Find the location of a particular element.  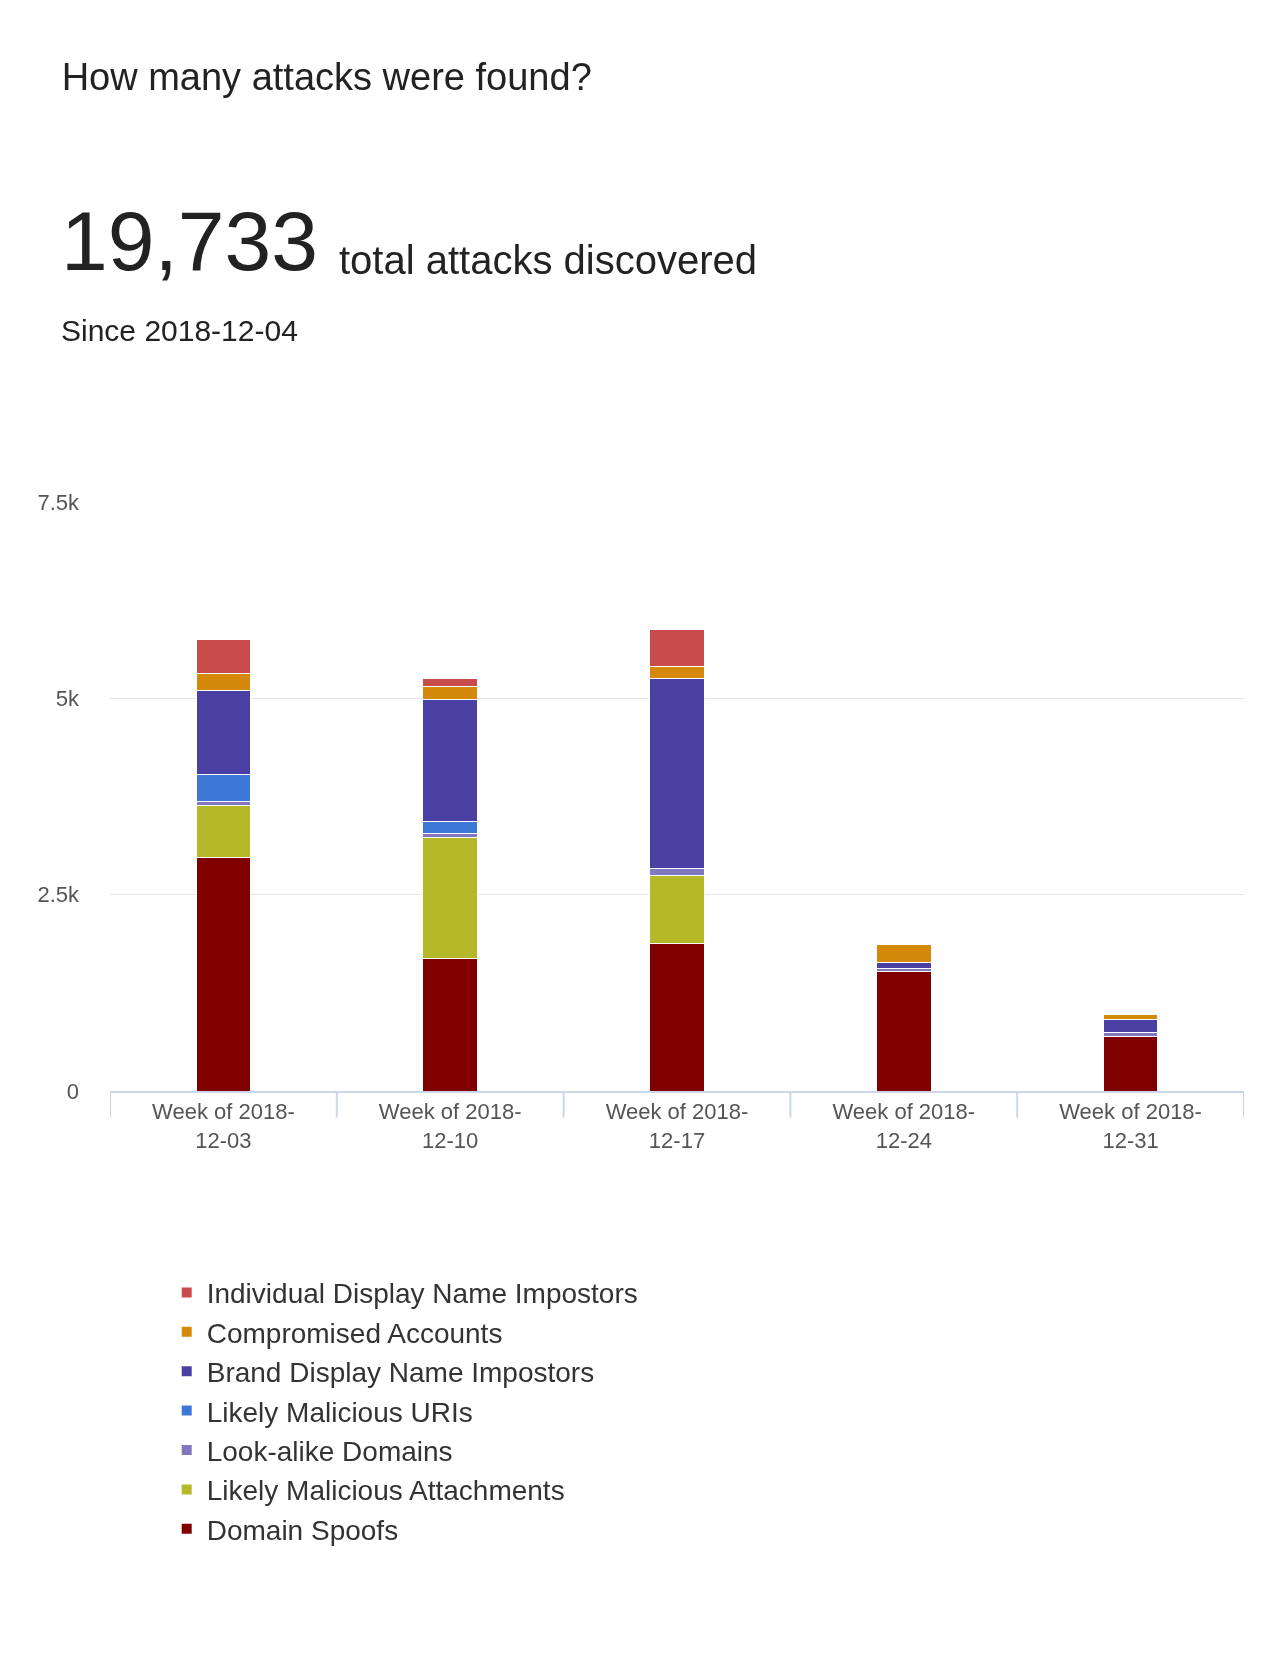

y-tick-label: 2.5k is located at coordinates (58, 895).